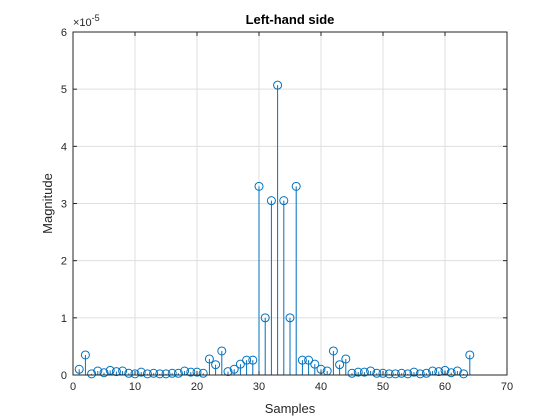 The image size is (560, 420). I want to click on x-tick-label: 30, so click(259, 387).